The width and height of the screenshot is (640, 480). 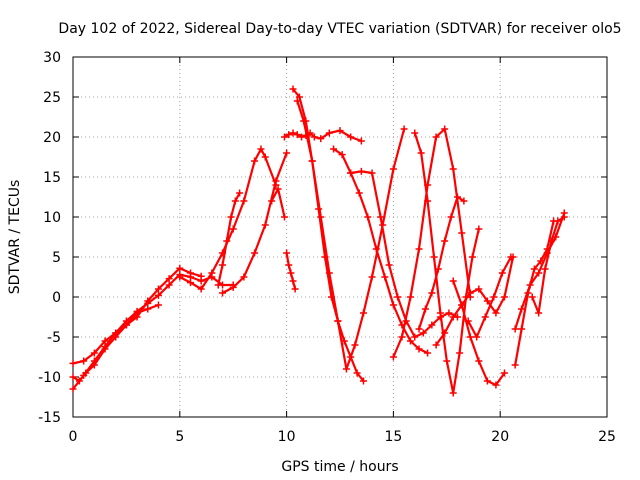 What do you see at coordinates (54, 338) in the screenshot?
I see `y-tick-label: -5` at bounding box center [54, 338].